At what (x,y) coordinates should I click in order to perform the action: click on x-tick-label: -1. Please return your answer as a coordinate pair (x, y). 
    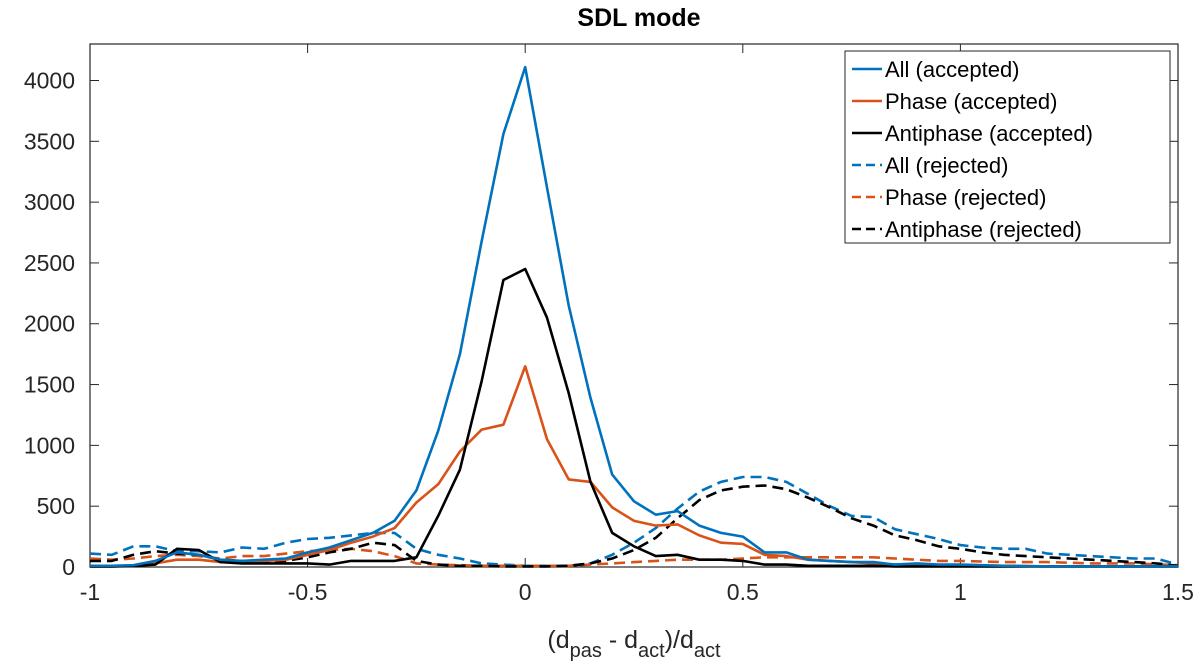
    Looking at the image, I should click on (90, 592).